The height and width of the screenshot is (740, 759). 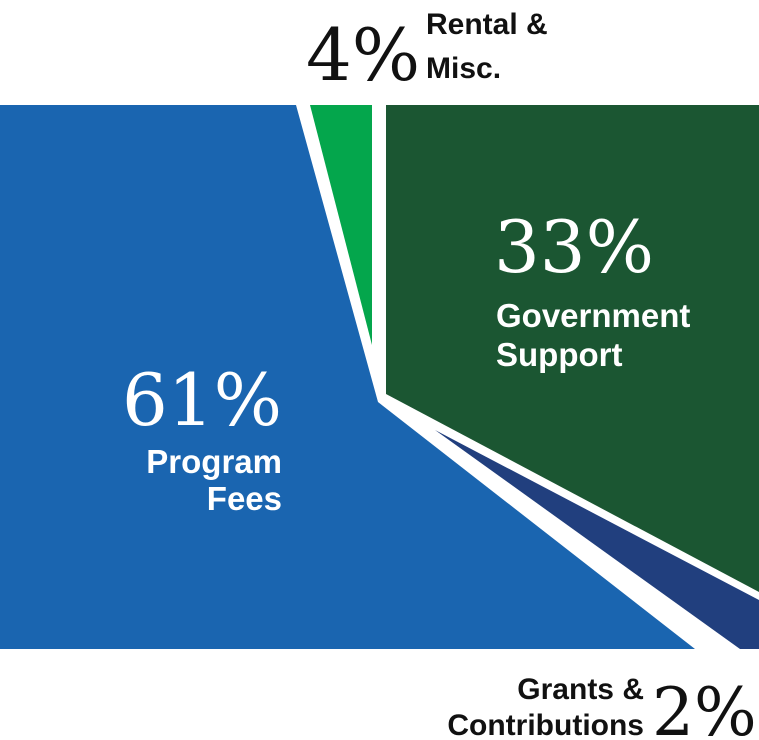 What do you see at coordinates (202, 400) in the screenshot?
I see `program-fees-percent: 61%` at bounding box center [202, 400].